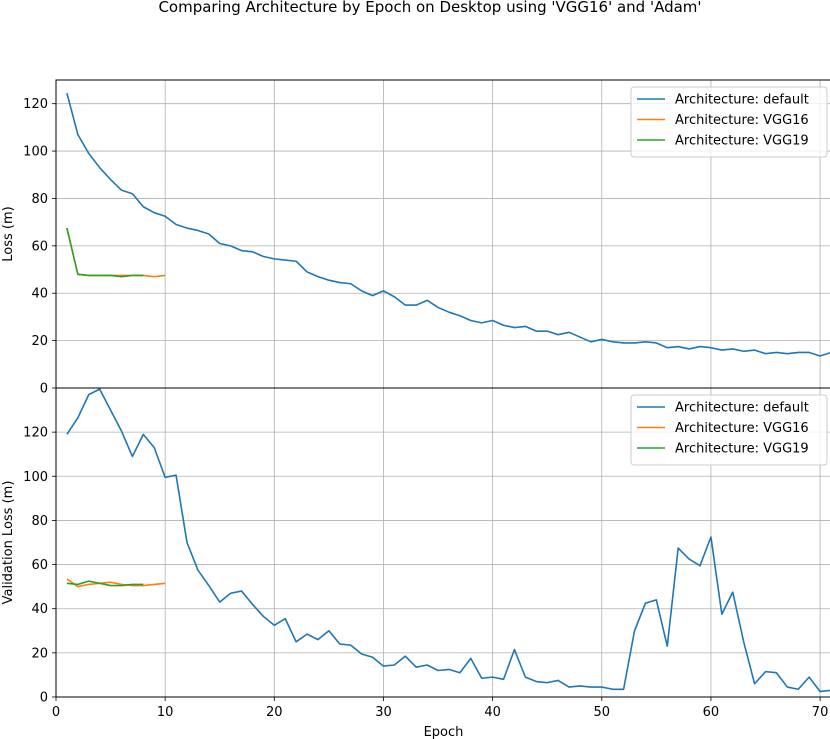  I want to click on x-tick-label: 30, so click(383, 712).